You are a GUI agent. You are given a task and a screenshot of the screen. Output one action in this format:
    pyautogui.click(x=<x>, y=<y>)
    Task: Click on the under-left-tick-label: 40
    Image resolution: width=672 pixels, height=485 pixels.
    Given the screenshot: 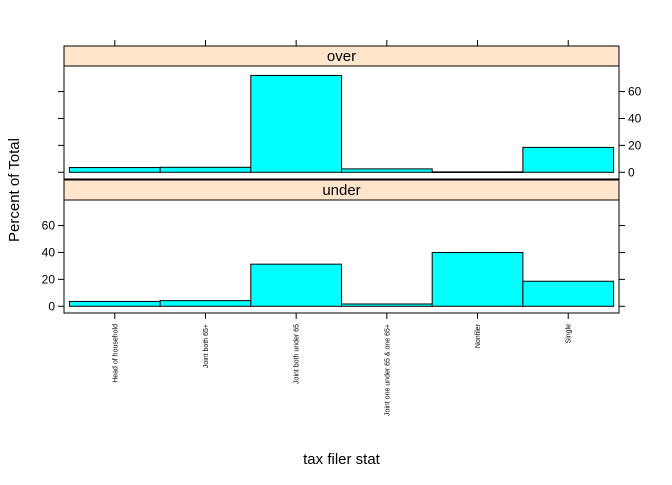 What is the action you would take?
    pyautogui.click(x=49, y=252)
    